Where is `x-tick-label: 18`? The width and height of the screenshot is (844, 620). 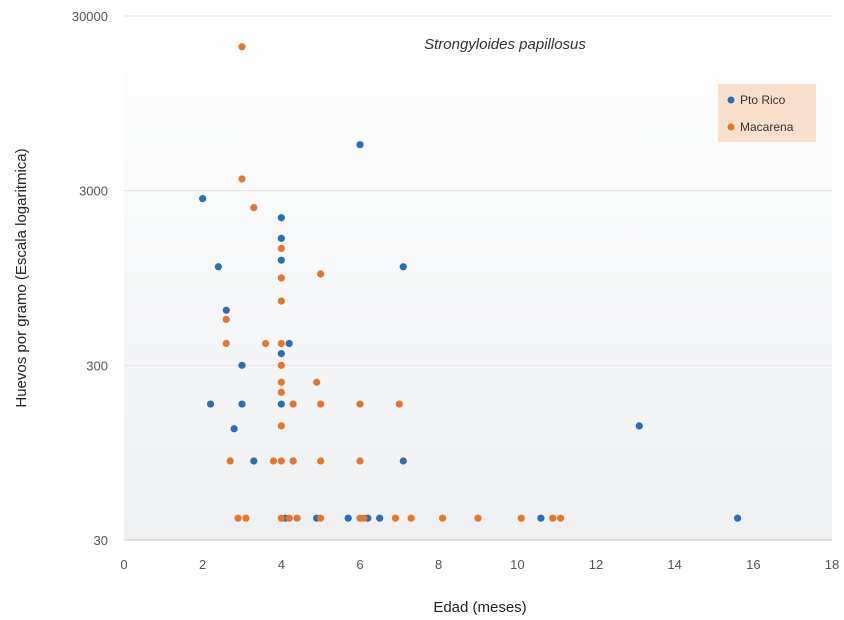 x-tick-label: 18 is located at coordinates (832, 564).